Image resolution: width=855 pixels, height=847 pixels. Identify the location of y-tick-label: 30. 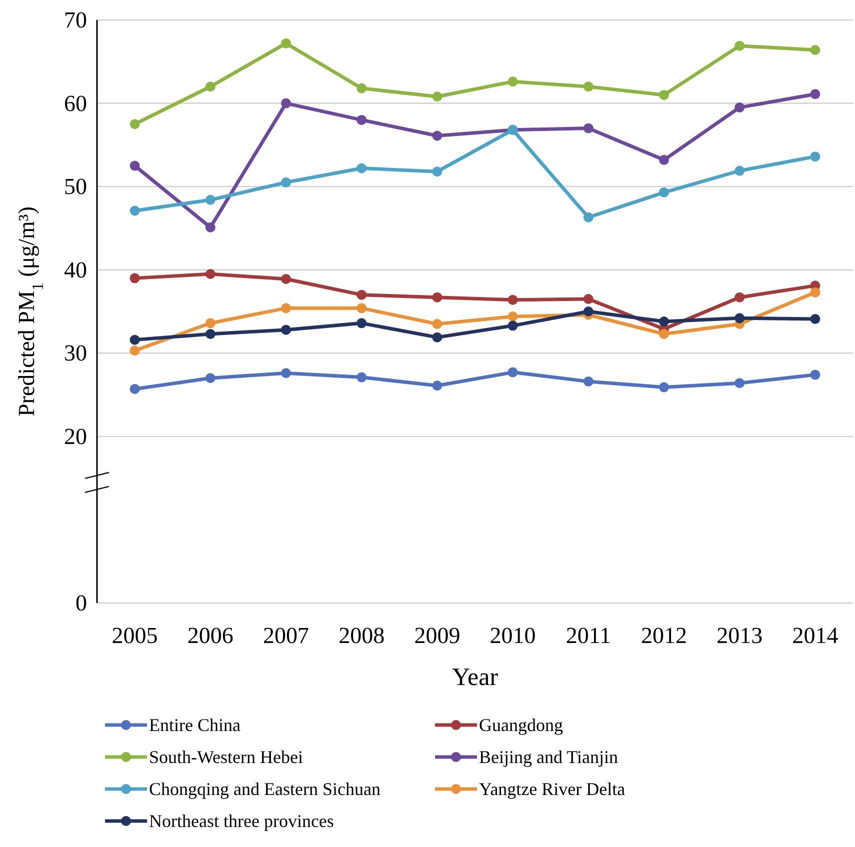
(75, 353).